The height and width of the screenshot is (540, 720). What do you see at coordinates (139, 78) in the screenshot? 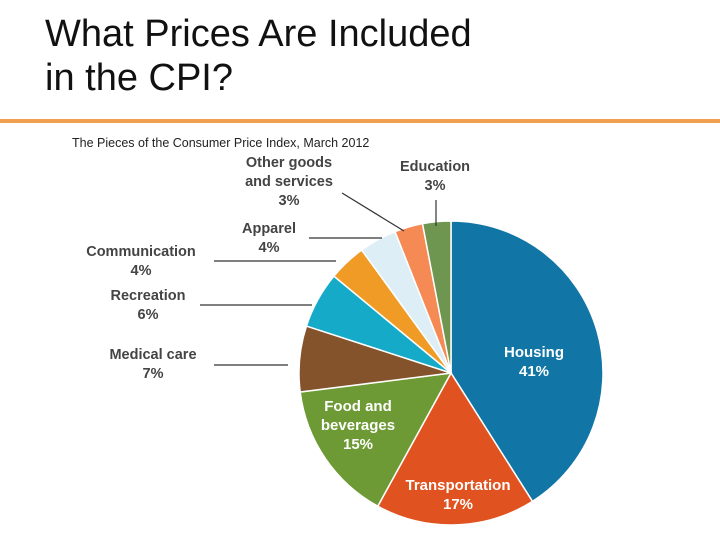
I see `slide-title-line2: in the CPI?` at bounding box center [139, 78].